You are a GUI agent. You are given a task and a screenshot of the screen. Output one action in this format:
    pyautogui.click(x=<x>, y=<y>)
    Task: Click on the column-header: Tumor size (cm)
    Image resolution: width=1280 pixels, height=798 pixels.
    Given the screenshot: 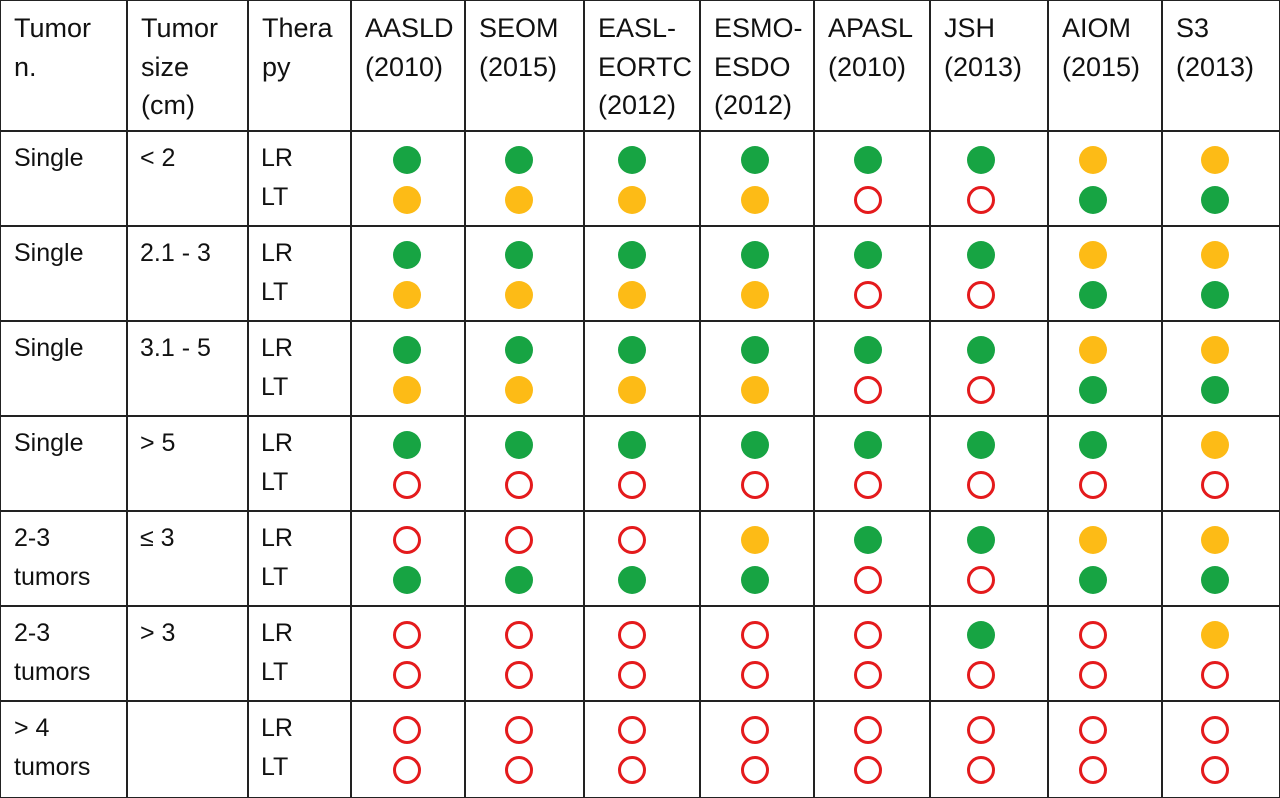 What is the action you would take?
    pyautogui.click(x=180, y=66)
    